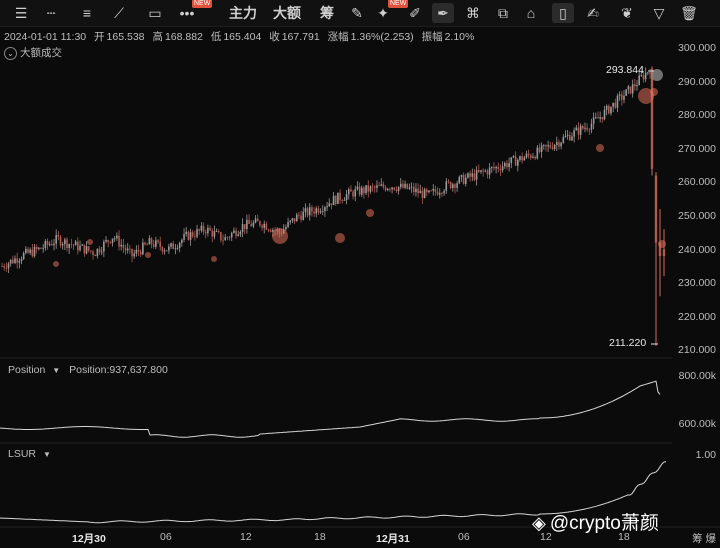 This screenshot has height=548, width=720. Describe the element at coordinates (443, 13) in the screenshot. I see `toolbar-pen-icon: ✒` at that location.